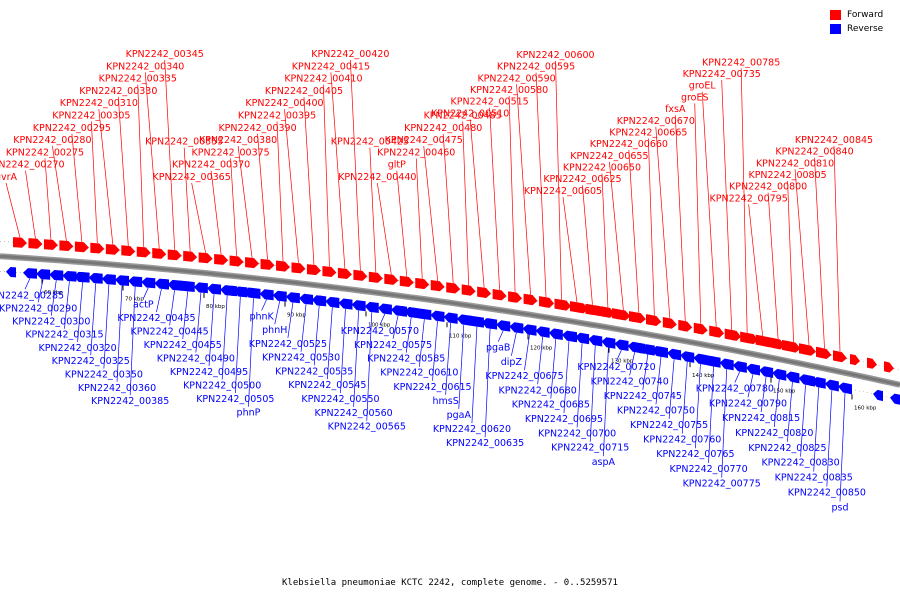 The image size is (900, 600). I want to click on forward-gene-label: KPN2242_00590, so click(516, 78).